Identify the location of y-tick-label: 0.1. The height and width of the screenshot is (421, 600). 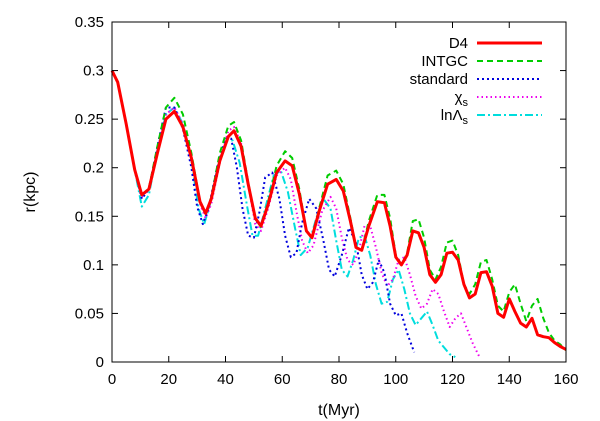
(93, 265).